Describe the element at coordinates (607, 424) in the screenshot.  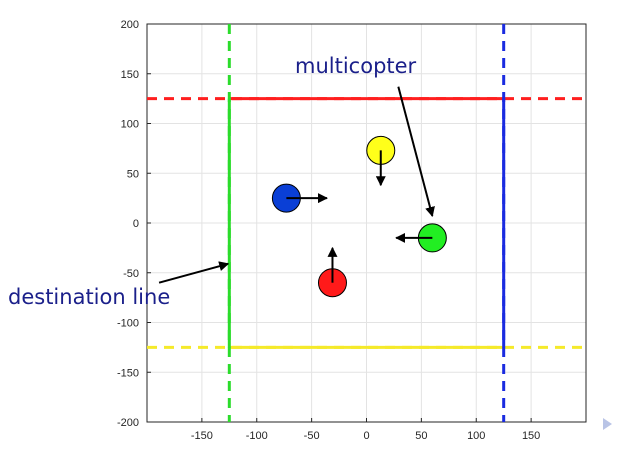
I see `next-slide-icon` at that location.